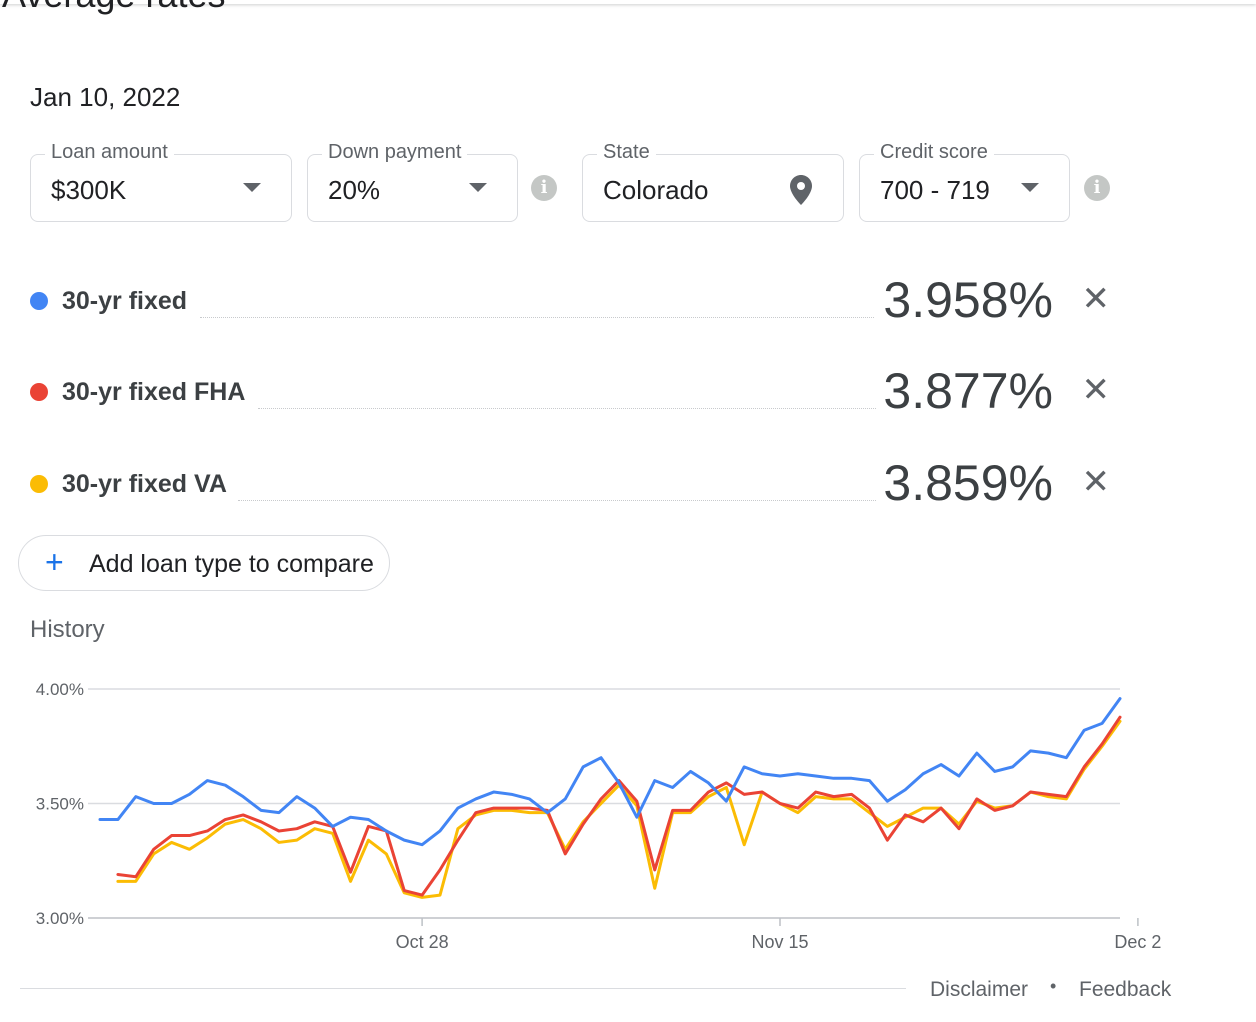 Image resolution: width=1256 pixels, height=1022 pixels. Describe the element at coordinates (422, 942) in the screenshot. I see `x-tick-label: Oct 28` at that location.